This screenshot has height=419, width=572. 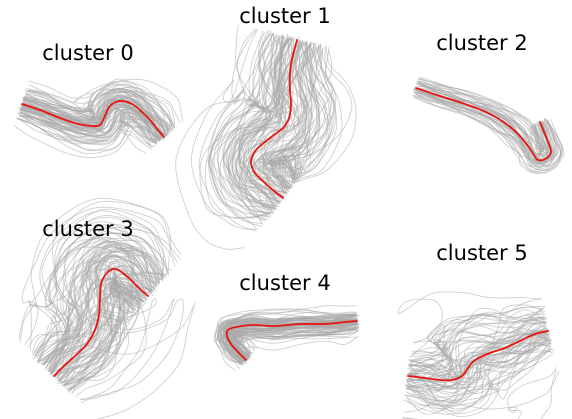 I want to click on cluster-2-centroid-line, so click(x=483, y=124).